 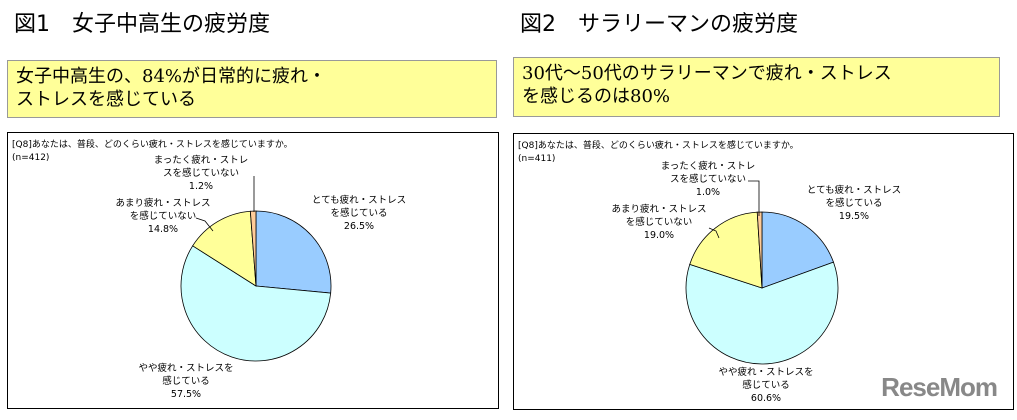 What do you see at coordinates (707, 73) in the screenshot?
I see `summary-line: 30代～50代のサラリーマンで疲れ・ストレス` at bounding box center [707, 73].